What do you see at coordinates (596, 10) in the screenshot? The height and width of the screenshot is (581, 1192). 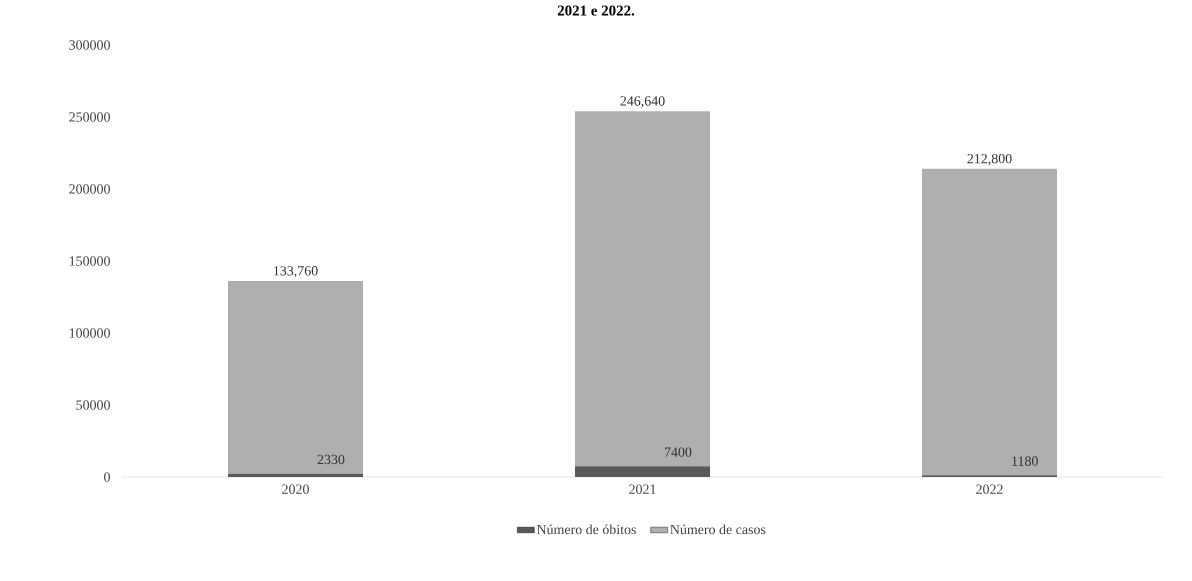 I see `chart-title: 2021 e 2022.` at bounding box center [596, 10].